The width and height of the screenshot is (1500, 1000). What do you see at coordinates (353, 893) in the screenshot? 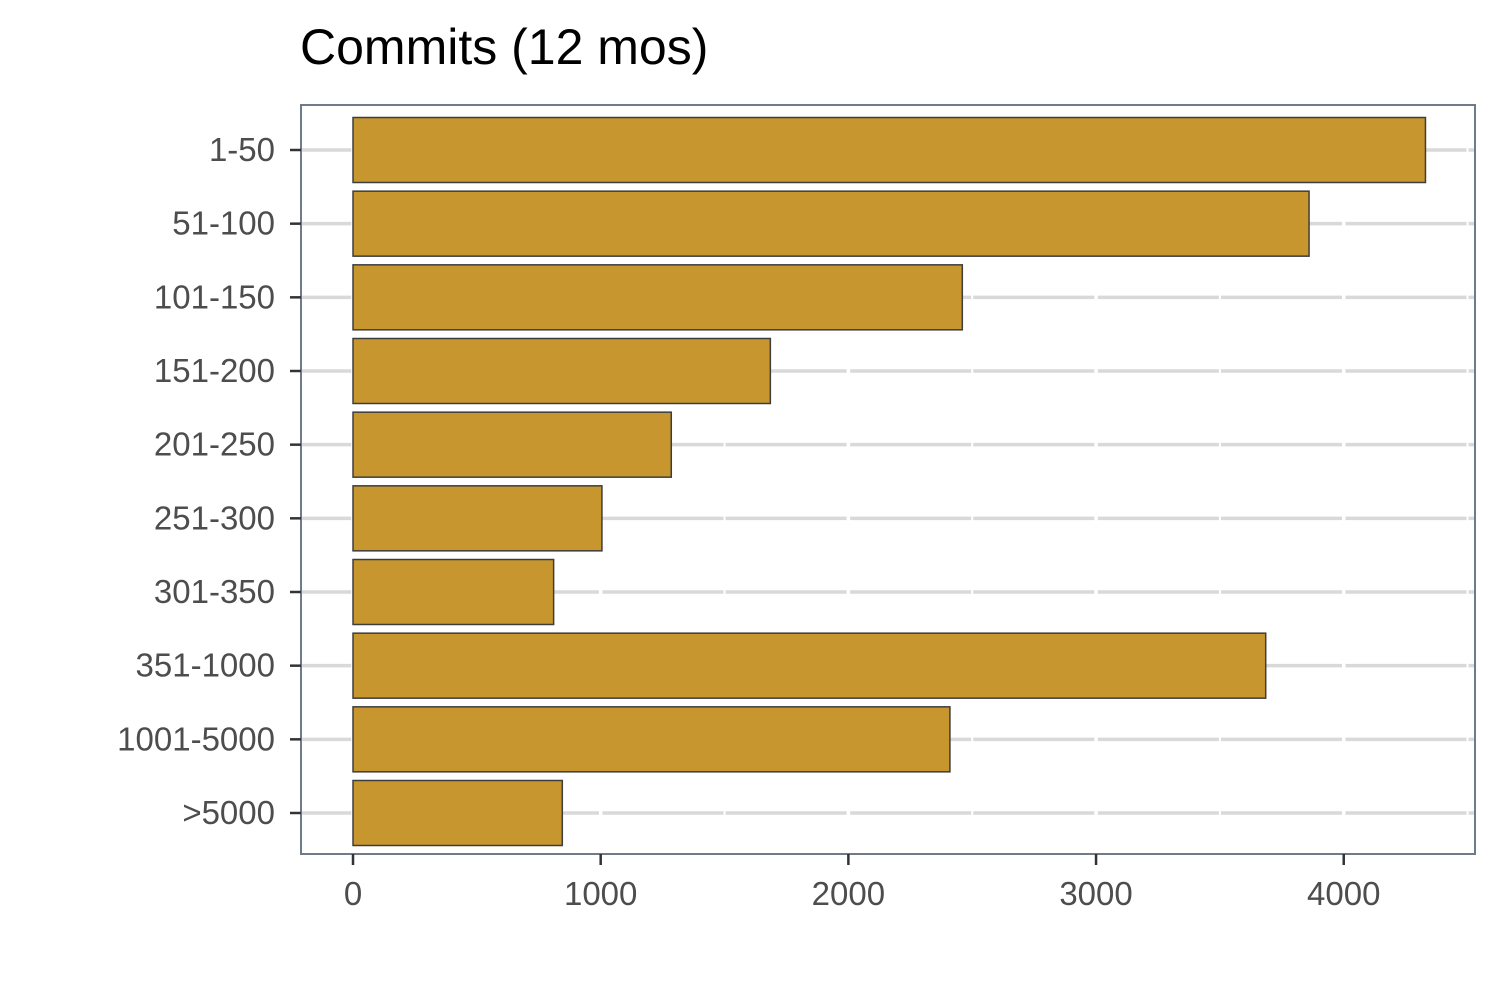
I see `x-tick-label: 0` at bounding box center [353, 893].